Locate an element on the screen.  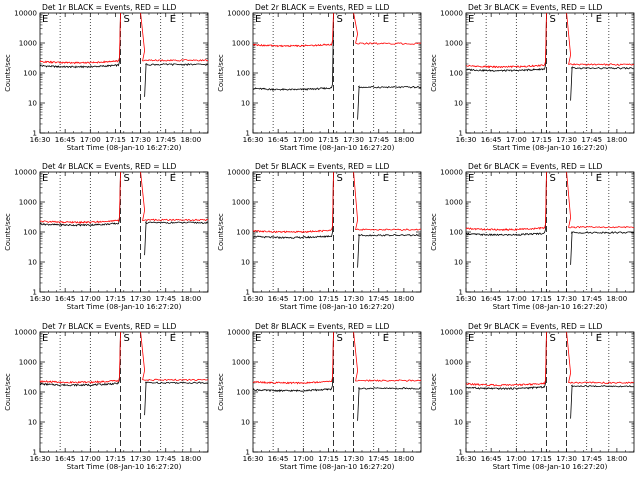
chart-title: Det 6r BLACK = Events, RED = LLD is located at coordinates (535, 166).